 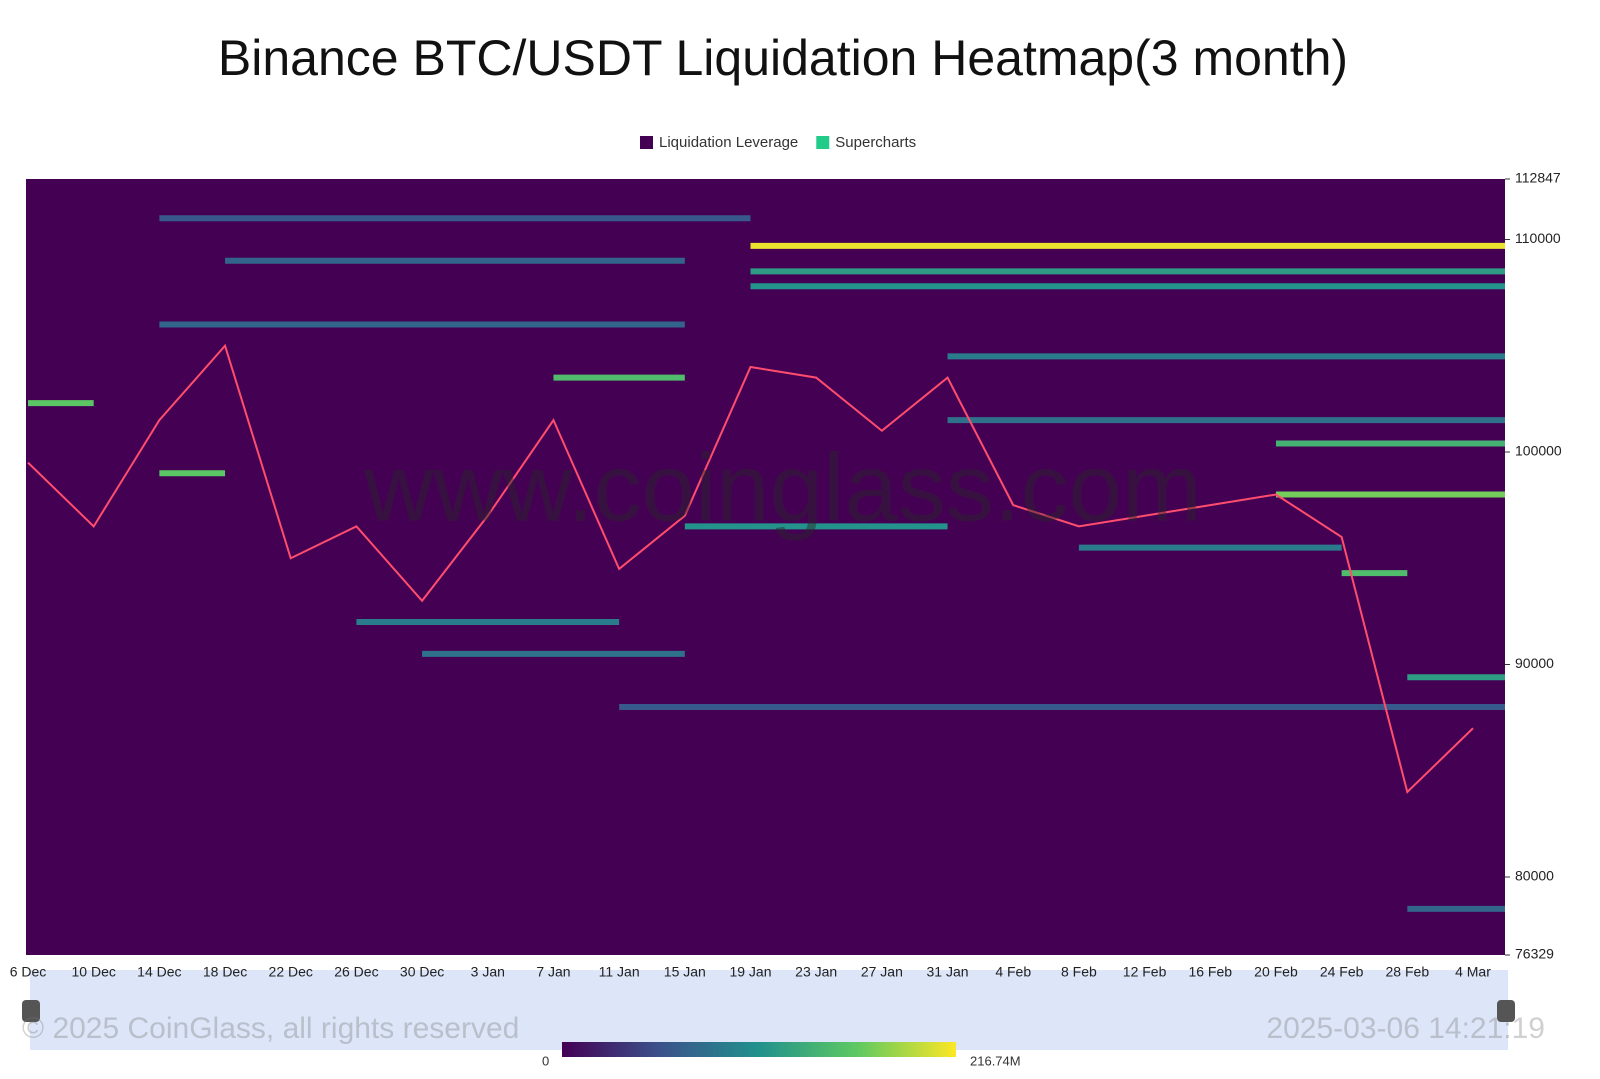 I want to click on legend-label: Liquidation Leverage, so click(x=728, y=142).